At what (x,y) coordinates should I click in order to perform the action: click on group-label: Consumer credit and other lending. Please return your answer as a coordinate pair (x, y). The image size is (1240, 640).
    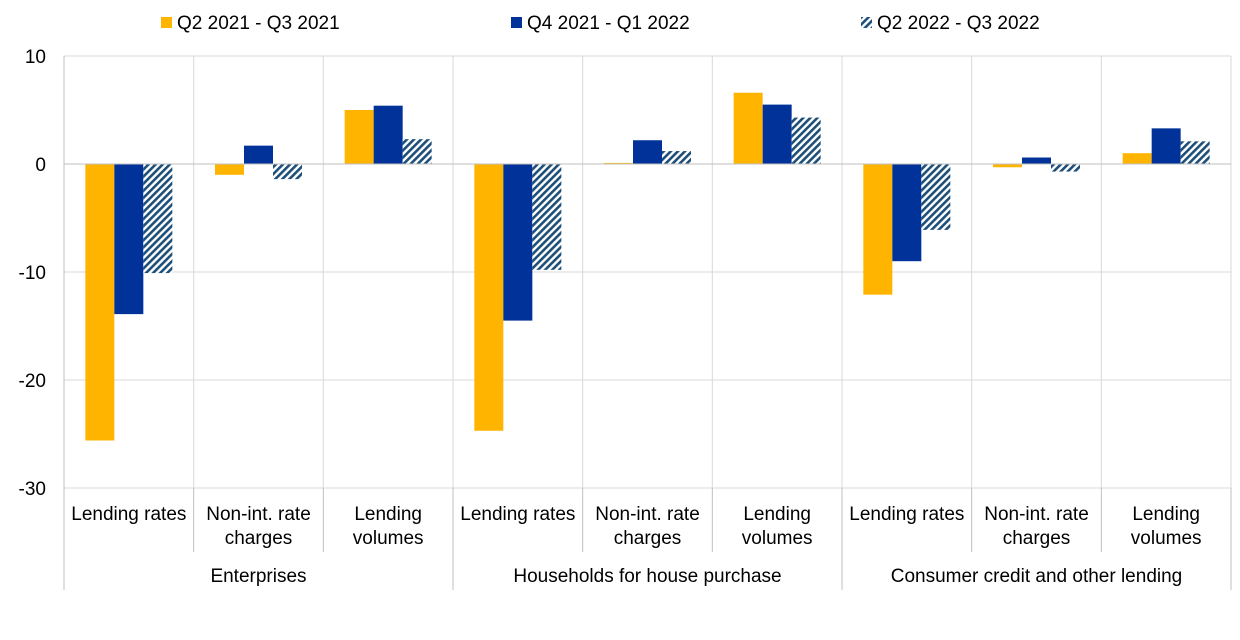
    Looking at the image, I should click on (1037, 576).